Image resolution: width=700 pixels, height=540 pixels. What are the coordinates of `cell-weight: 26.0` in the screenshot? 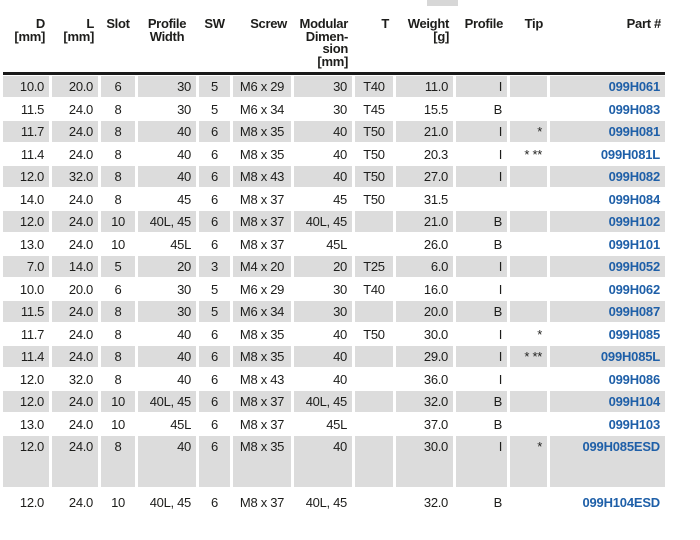 It's located at (435, 244).